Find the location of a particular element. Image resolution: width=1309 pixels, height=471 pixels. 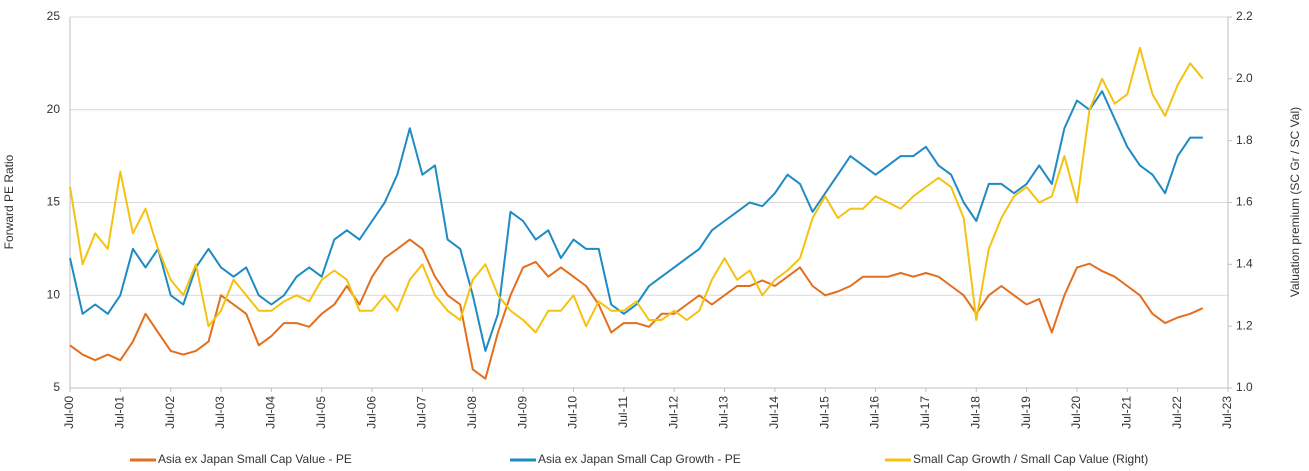

x-tick-label: Jul-17 is located at coordinates (925, 412).